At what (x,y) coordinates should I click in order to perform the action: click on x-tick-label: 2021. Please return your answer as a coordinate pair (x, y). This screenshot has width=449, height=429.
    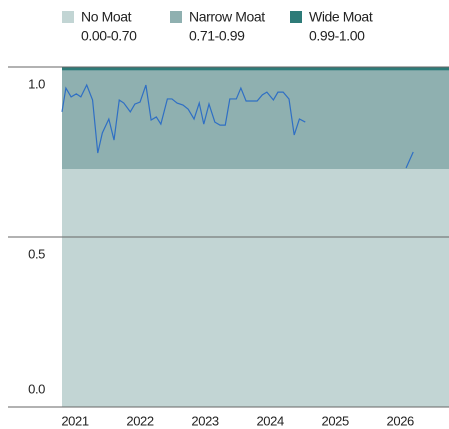
    Looking at the image, I should click on (74, 420).